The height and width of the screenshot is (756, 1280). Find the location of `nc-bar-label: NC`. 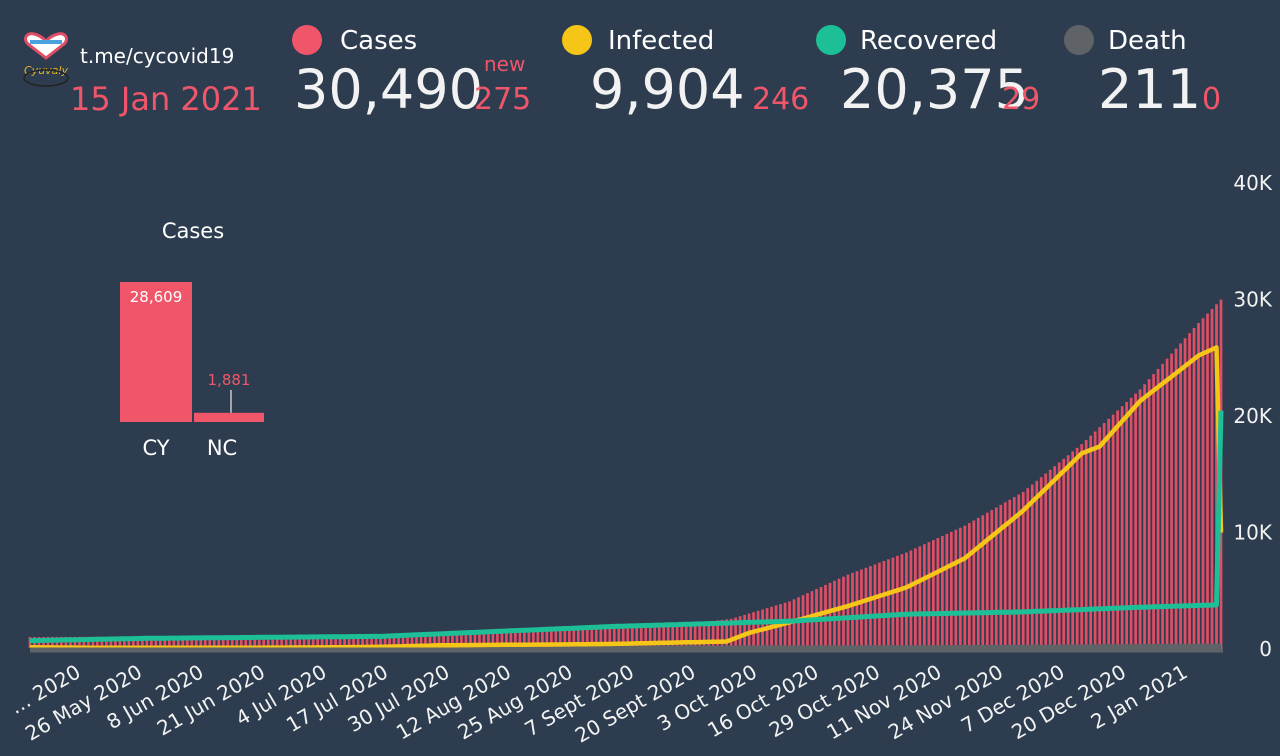

nc-bar-label: NC is located at coordinates (222, 448).